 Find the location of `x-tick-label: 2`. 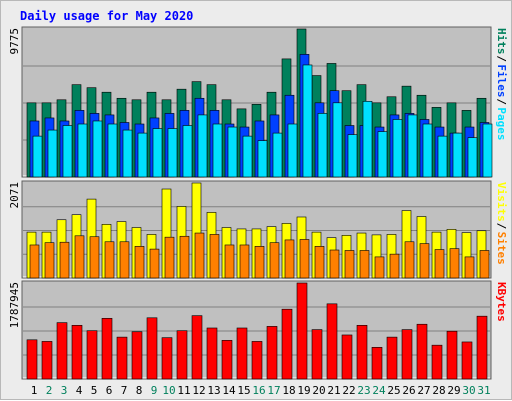

x-tick-label: 2 is located at coordinates (49, 390).